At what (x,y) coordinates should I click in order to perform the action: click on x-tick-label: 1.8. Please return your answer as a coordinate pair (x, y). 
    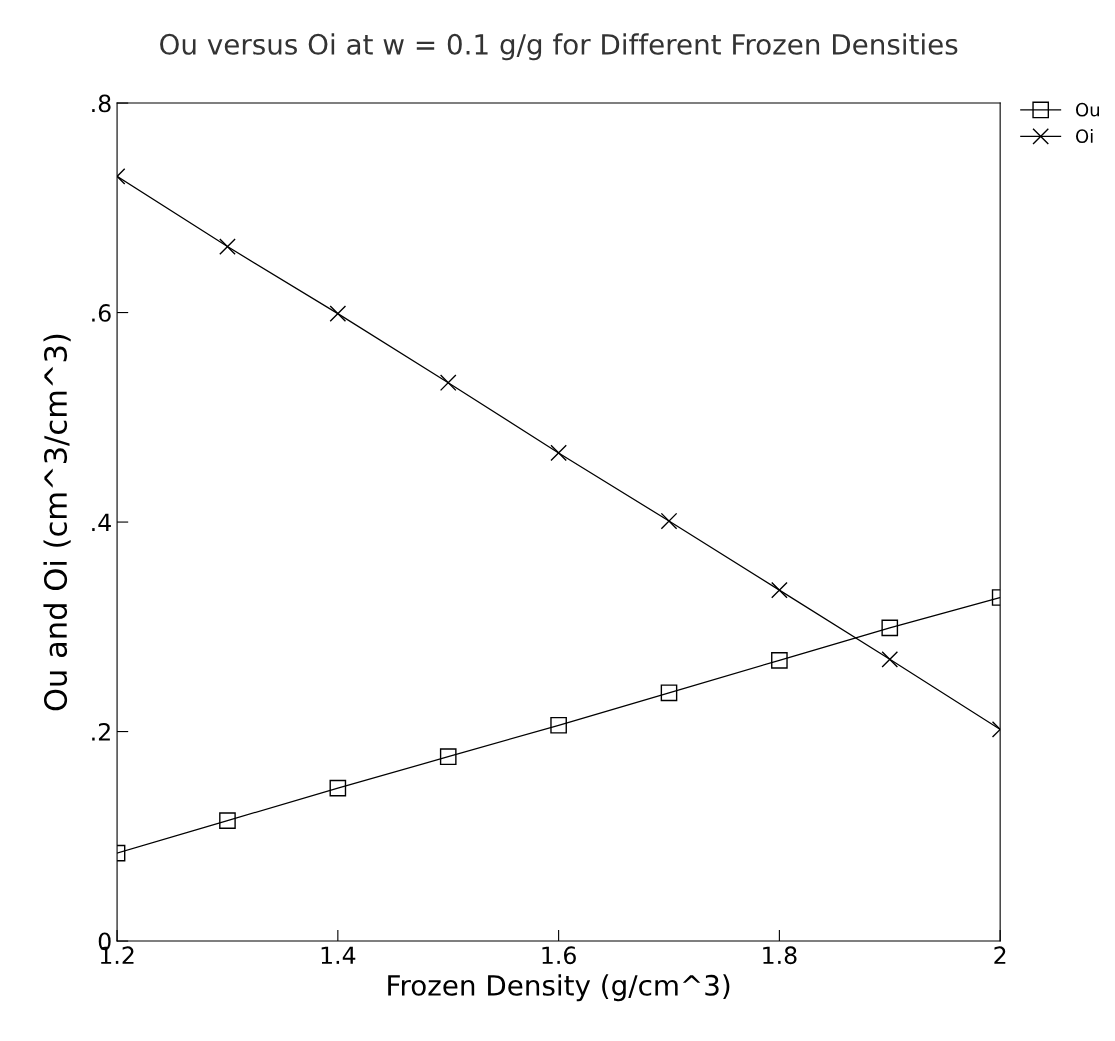
    Looking at the image, I should click on (780, 955).